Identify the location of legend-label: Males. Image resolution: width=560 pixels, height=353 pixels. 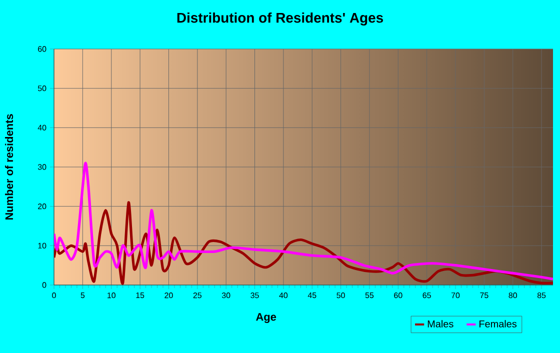
(441, 324).